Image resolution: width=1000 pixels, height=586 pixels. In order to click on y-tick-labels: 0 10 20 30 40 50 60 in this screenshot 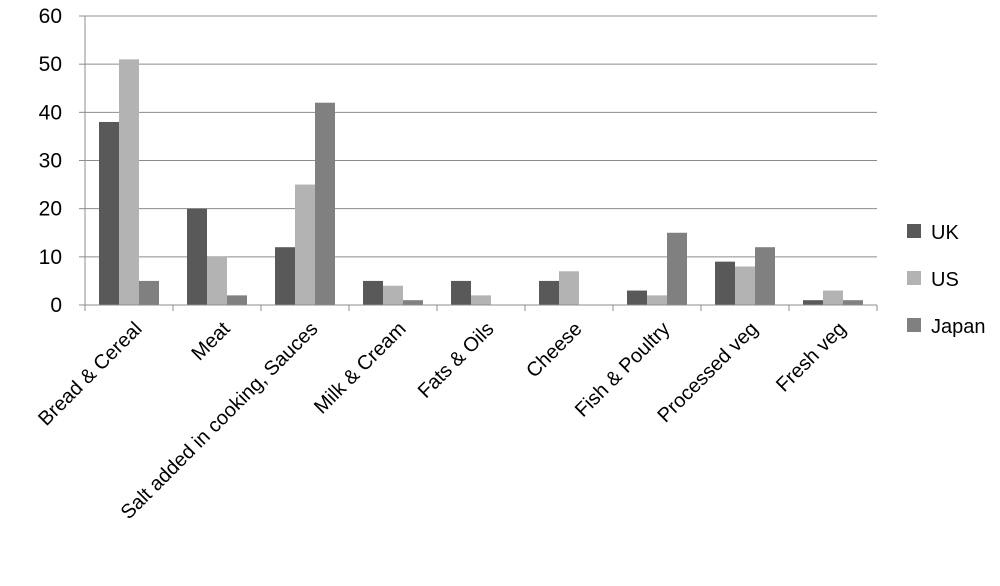, I will do `click(50, 161)`.